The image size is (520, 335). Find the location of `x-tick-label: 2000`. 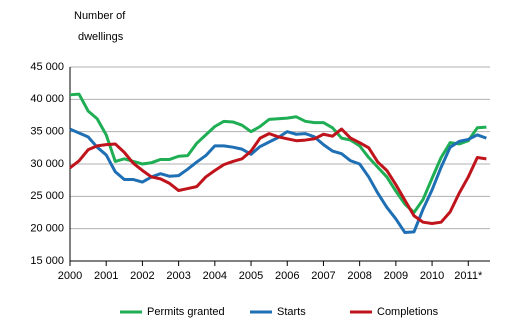

x-tick-label: 2000 is located at coordinates (70, 276).